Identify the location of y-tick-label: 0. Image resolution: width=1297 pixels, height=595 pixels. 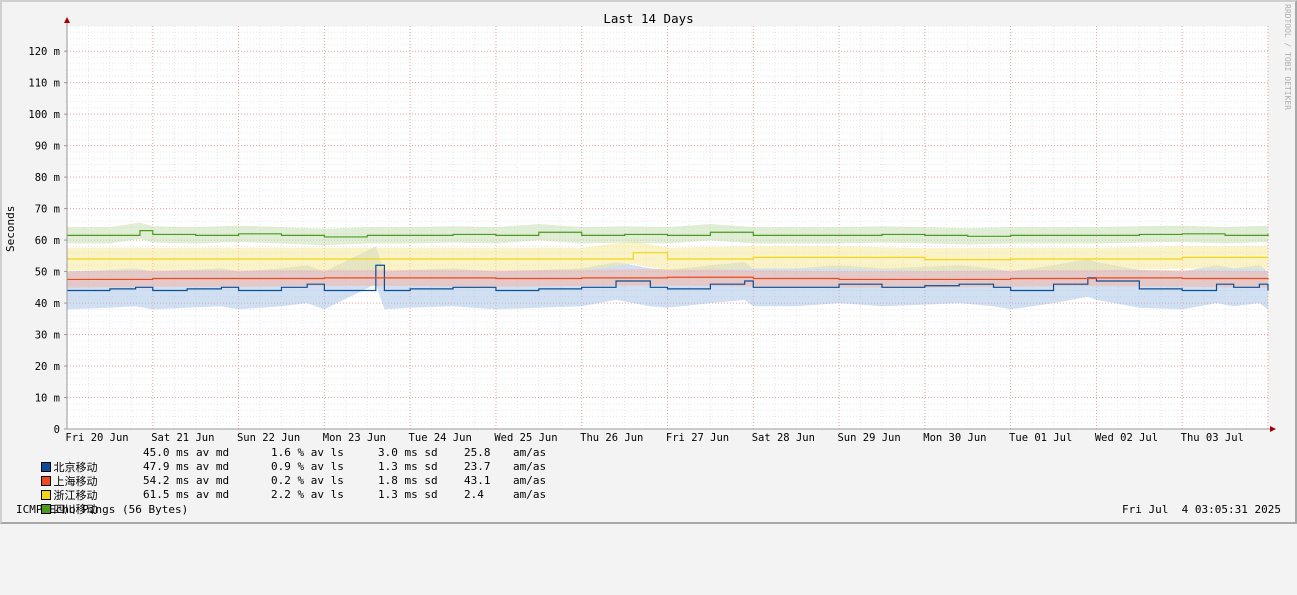
(57, 430).